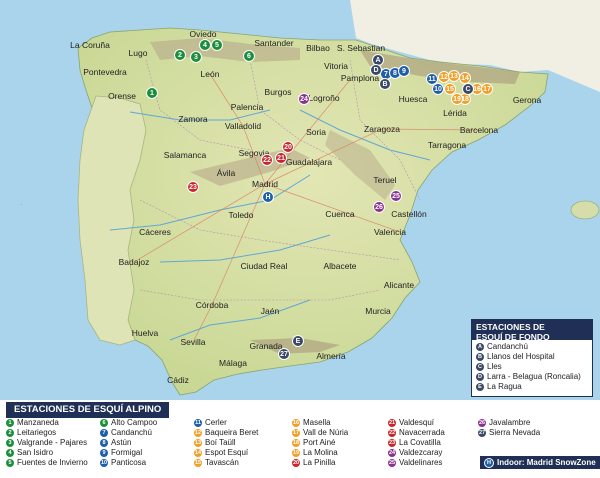  Describe the element at coordinates (440, 67) in the screenshot. I see `pyrenees` at that location.